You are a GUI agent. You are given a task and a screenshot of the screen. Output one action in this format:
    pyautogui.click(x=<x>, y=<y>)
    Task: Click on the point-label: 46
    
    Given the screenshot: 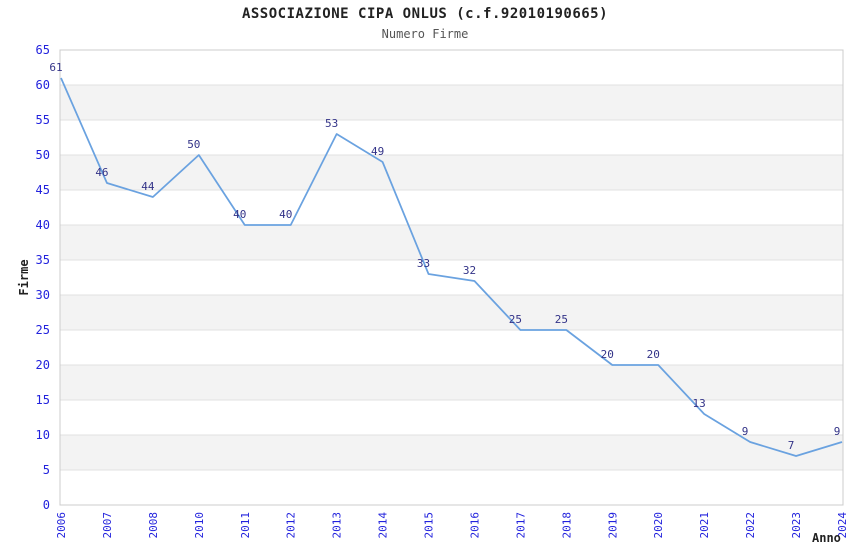 What is the action you would take?
    pyautogui.click(x=101, y=172)
    